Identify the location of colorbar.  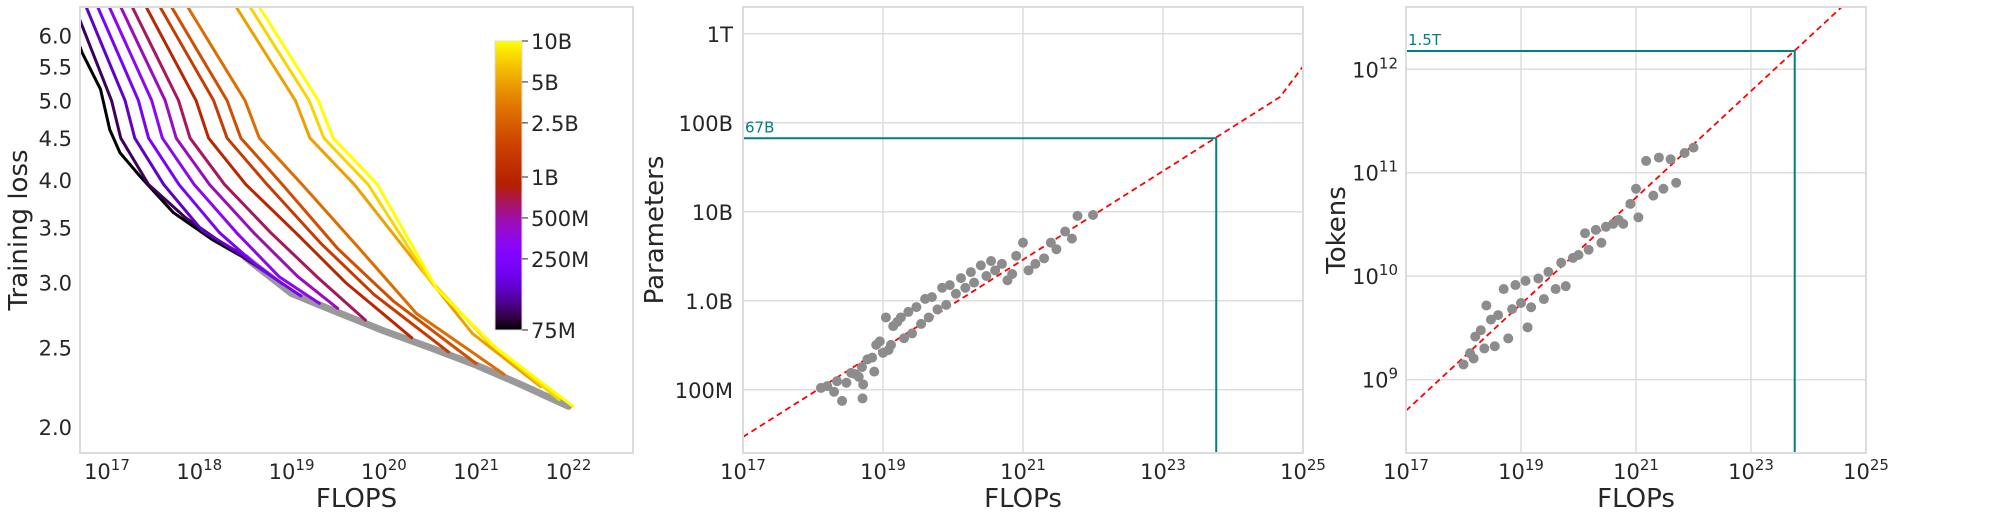
(508, 185).